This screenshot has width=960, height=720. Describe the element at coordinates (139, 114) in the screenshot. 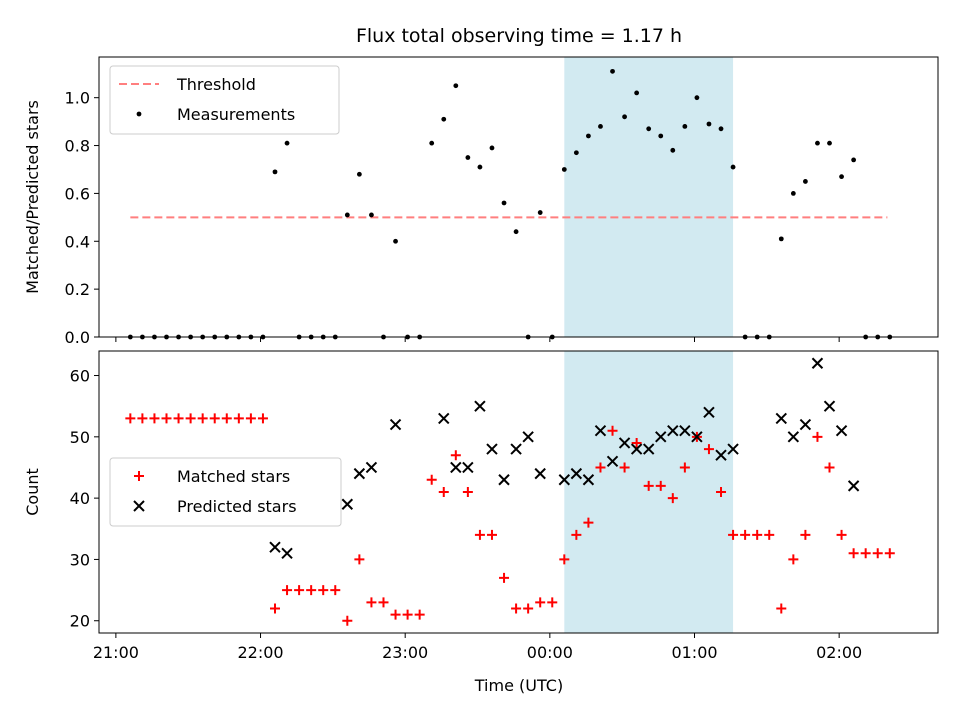

I see `legend-measurement-swatch` at that location.